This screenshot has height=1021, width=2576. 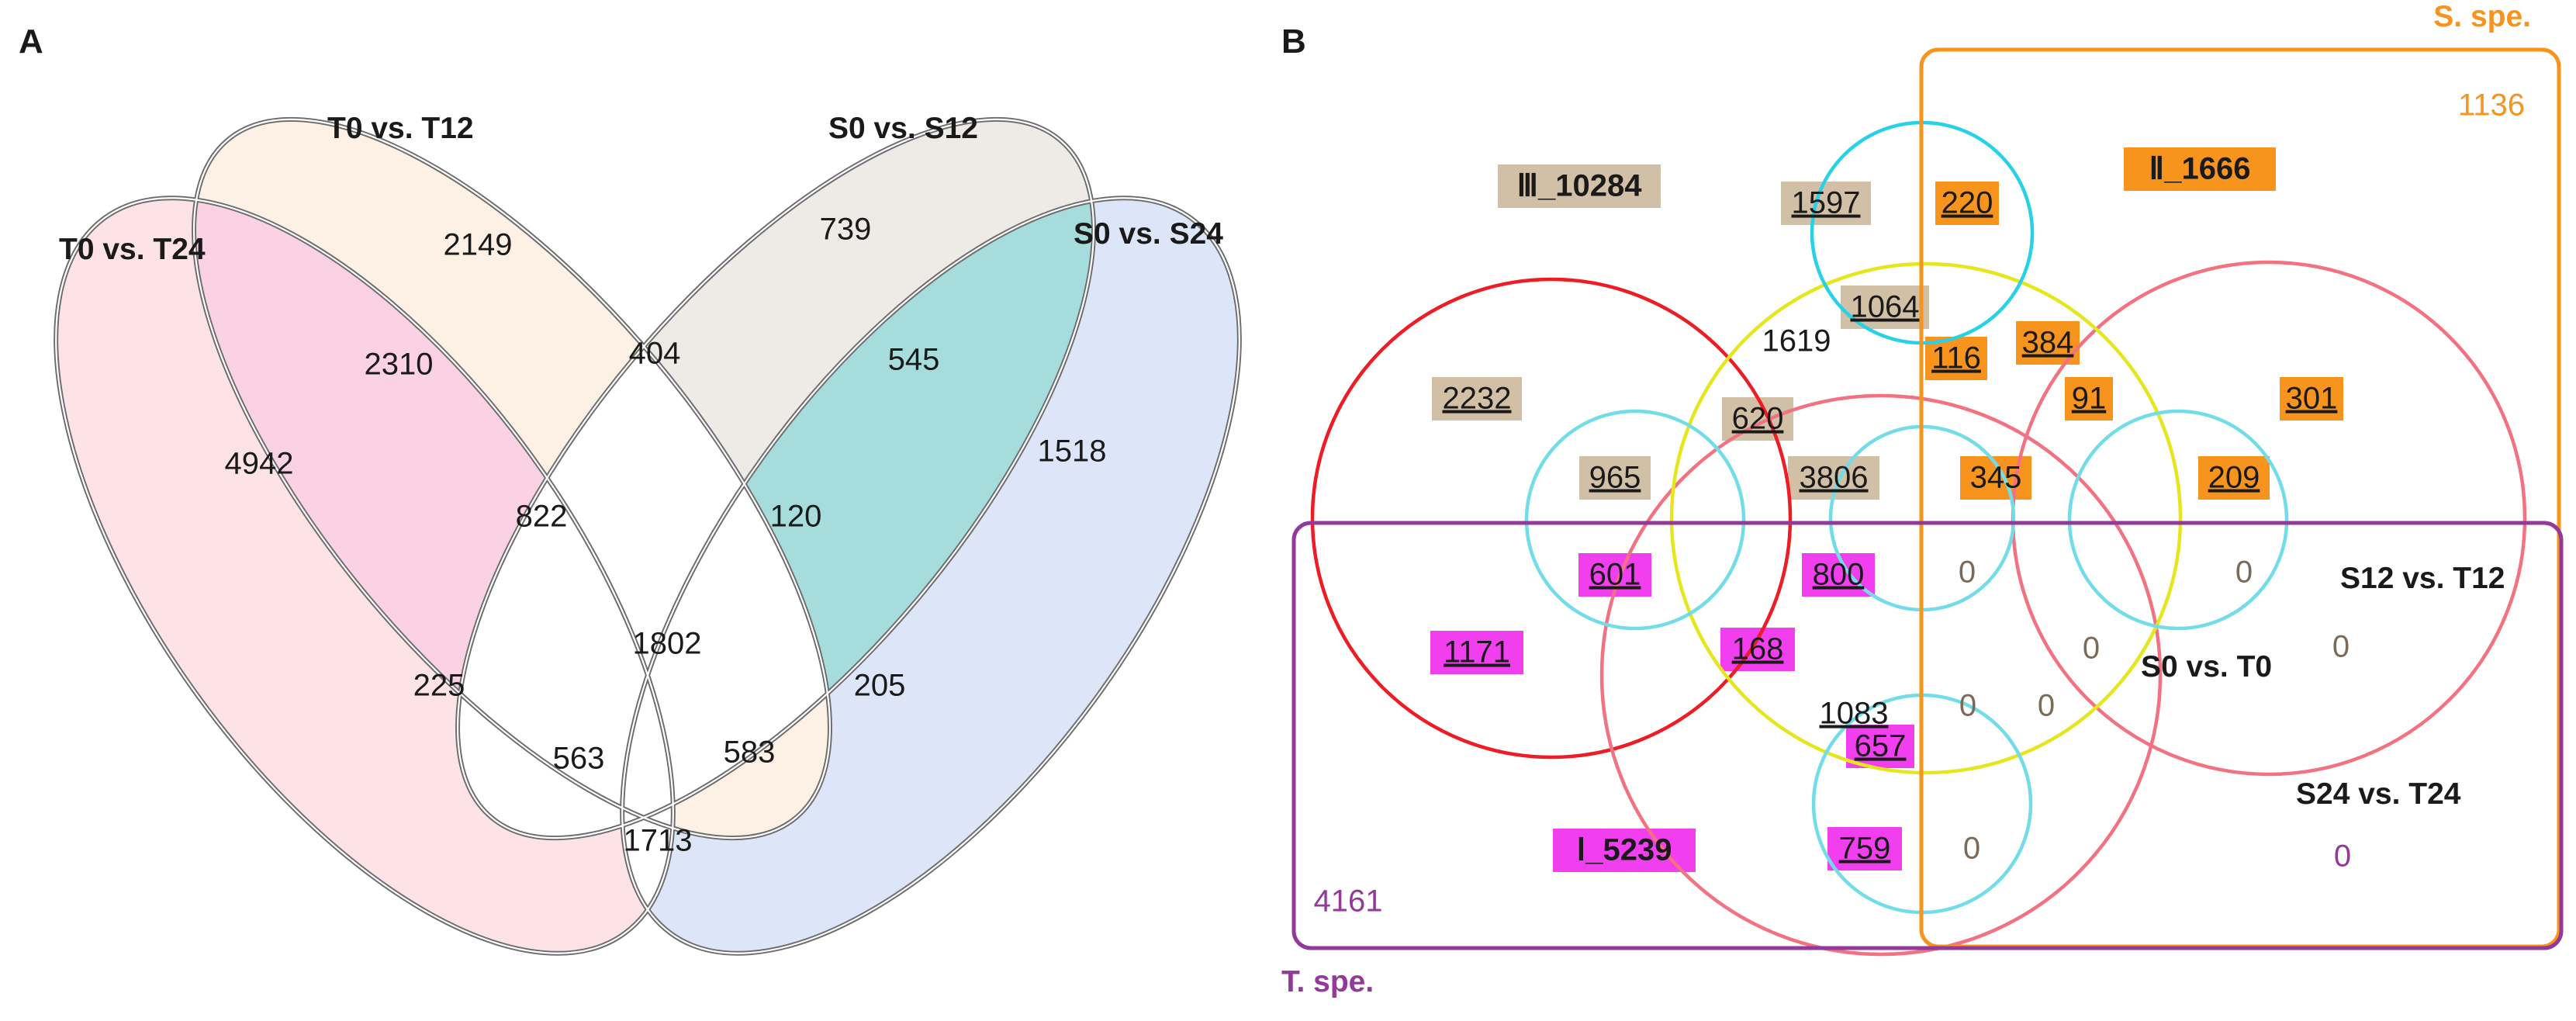 What do you see at coordinates (1996, 478) in the screenshot?
I see `value-345: 345` at bounding box center [1996, 478].